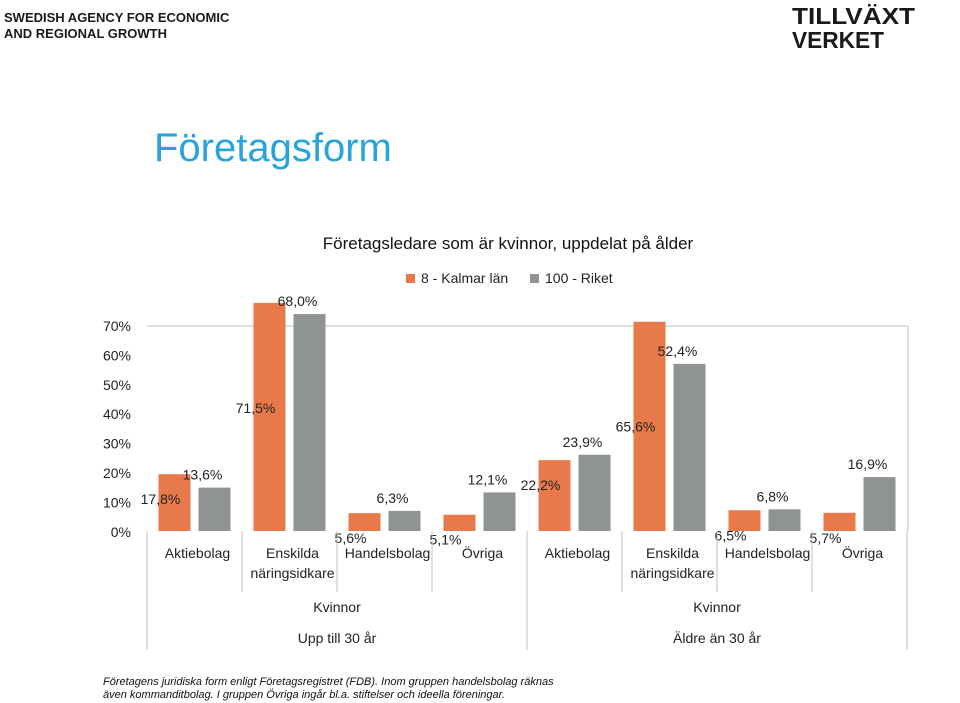 The image size is (960, 703). Describe the element at coordinates (117, 355) in the screenshot. I see `y-tick-label: 60%` at that location.